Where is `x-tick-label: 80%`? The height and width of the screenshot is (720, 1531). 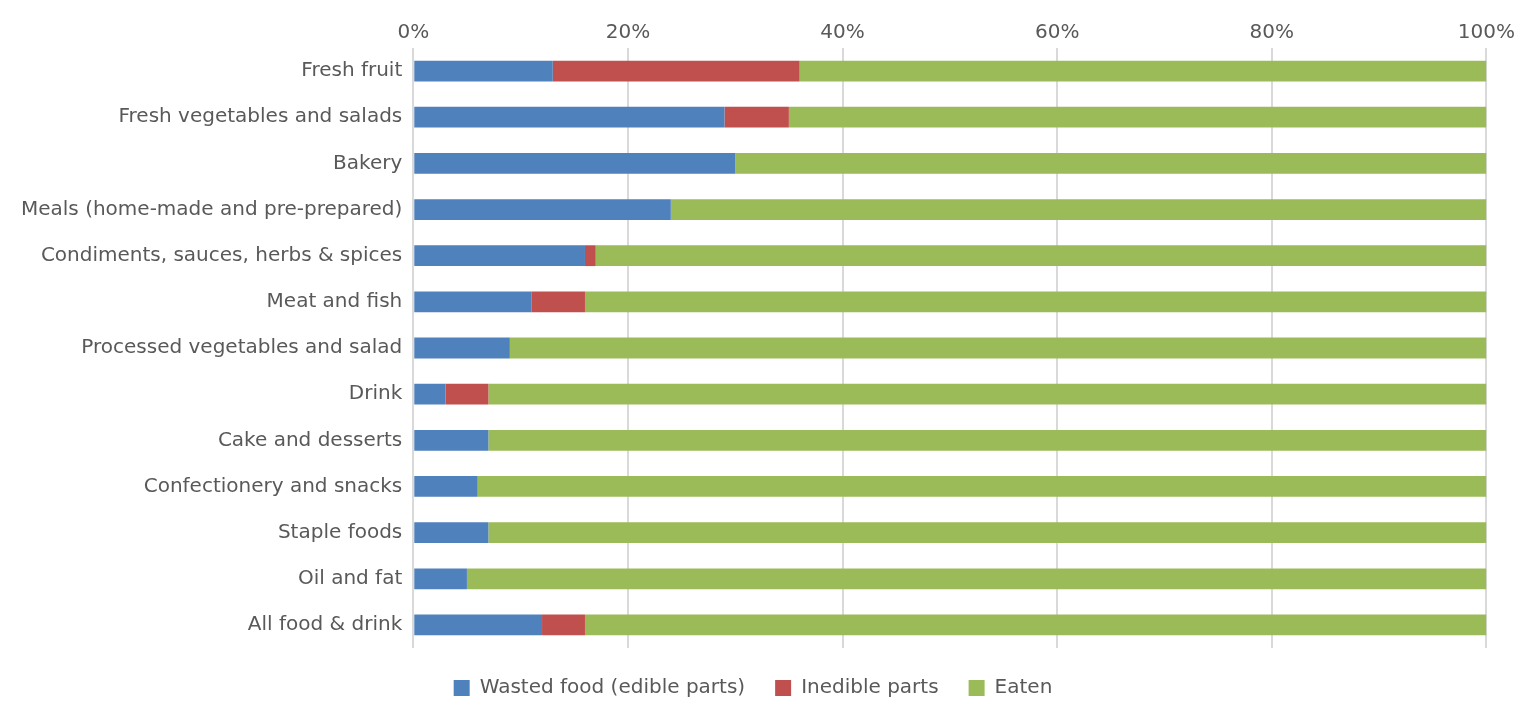 x-tick-label: 80% is located at coordinates (1272, 31).